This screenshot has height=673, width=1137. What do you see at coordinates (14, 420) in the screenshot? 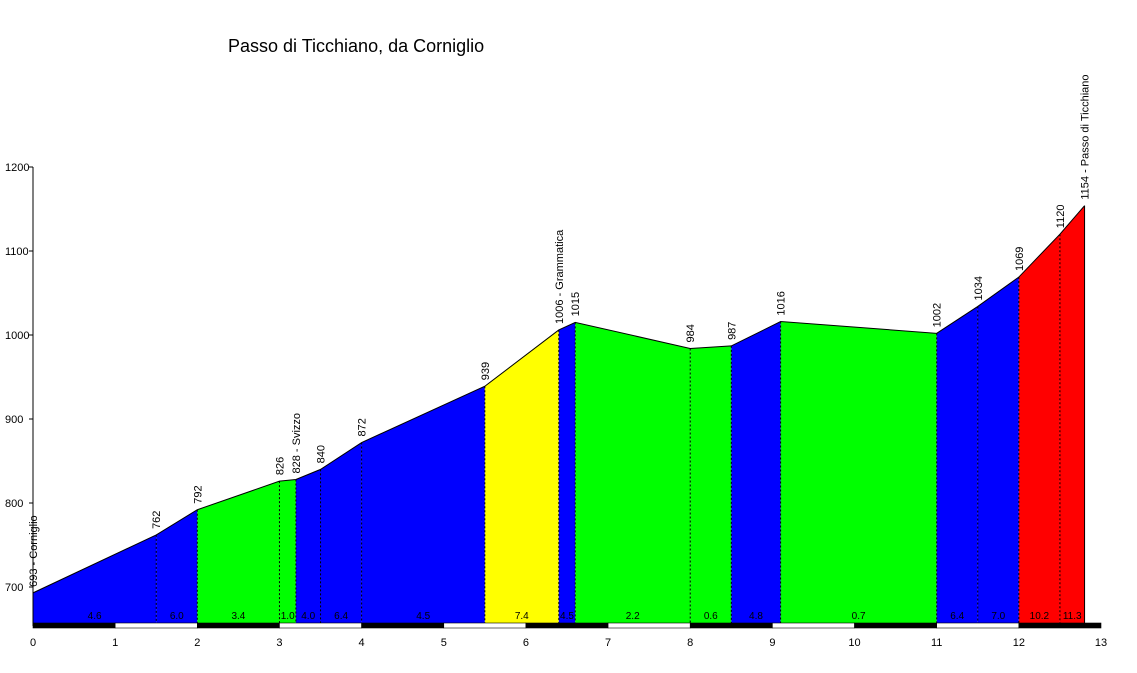
I see `y-tick-label: 900` at bounding box center [14, 420].